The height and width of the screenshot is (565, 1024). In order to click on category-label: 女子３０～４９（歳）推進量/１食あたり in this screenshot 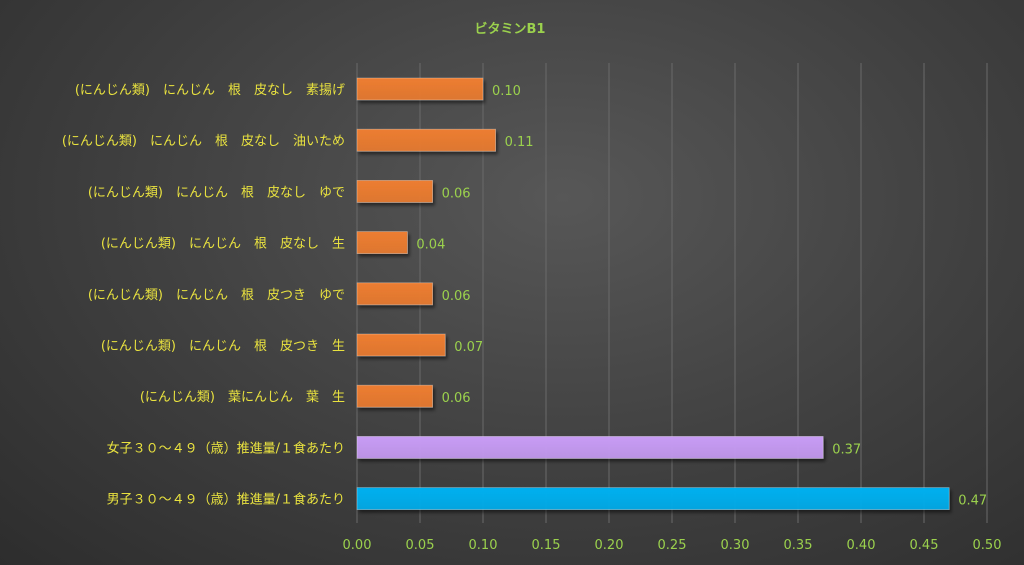, I will do `click(226, 448)`.